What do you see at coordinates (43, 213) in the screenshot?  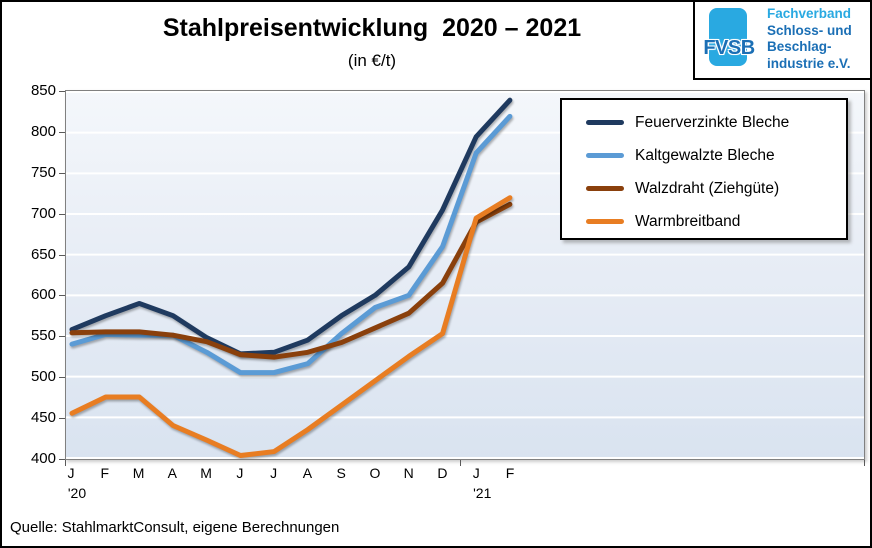 I see `y-axis-label: 700` at bounding box center [43, 213].